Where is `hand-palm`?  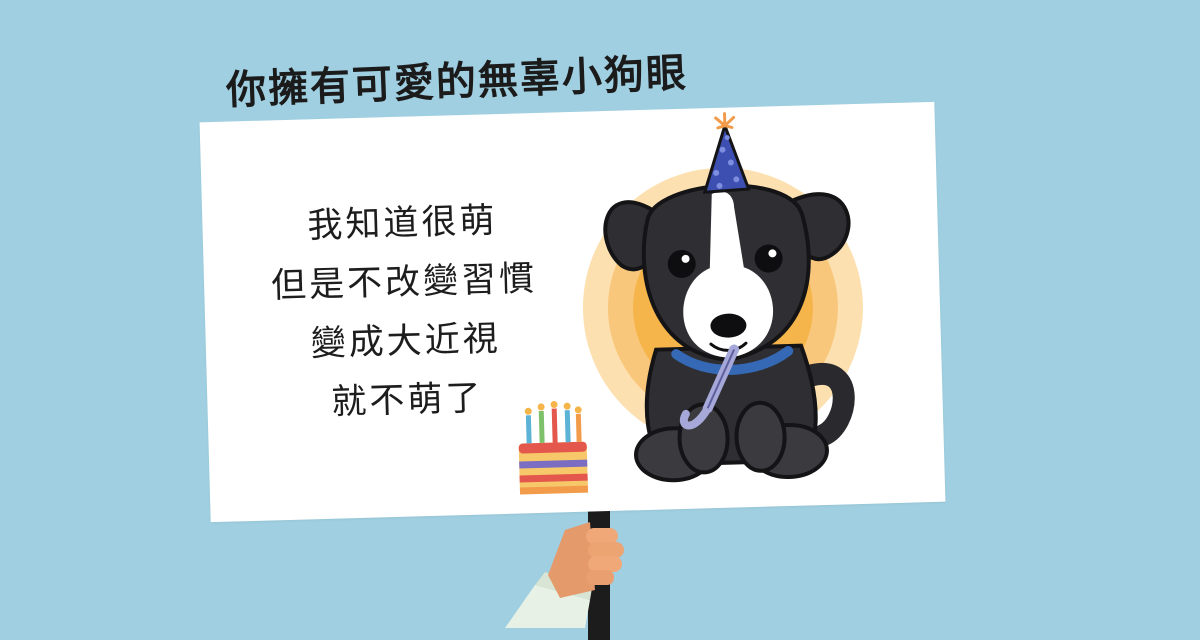
hand-palm is located at coordinates (571, 560).